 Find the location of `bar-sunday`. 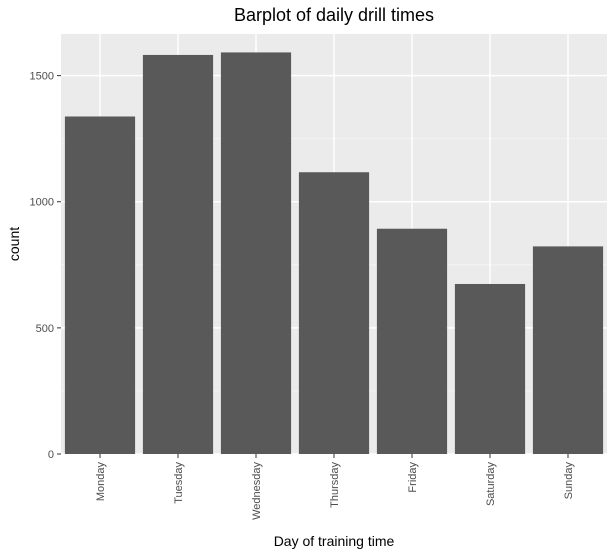

bar-sunday is located at coordinates (568, 350).